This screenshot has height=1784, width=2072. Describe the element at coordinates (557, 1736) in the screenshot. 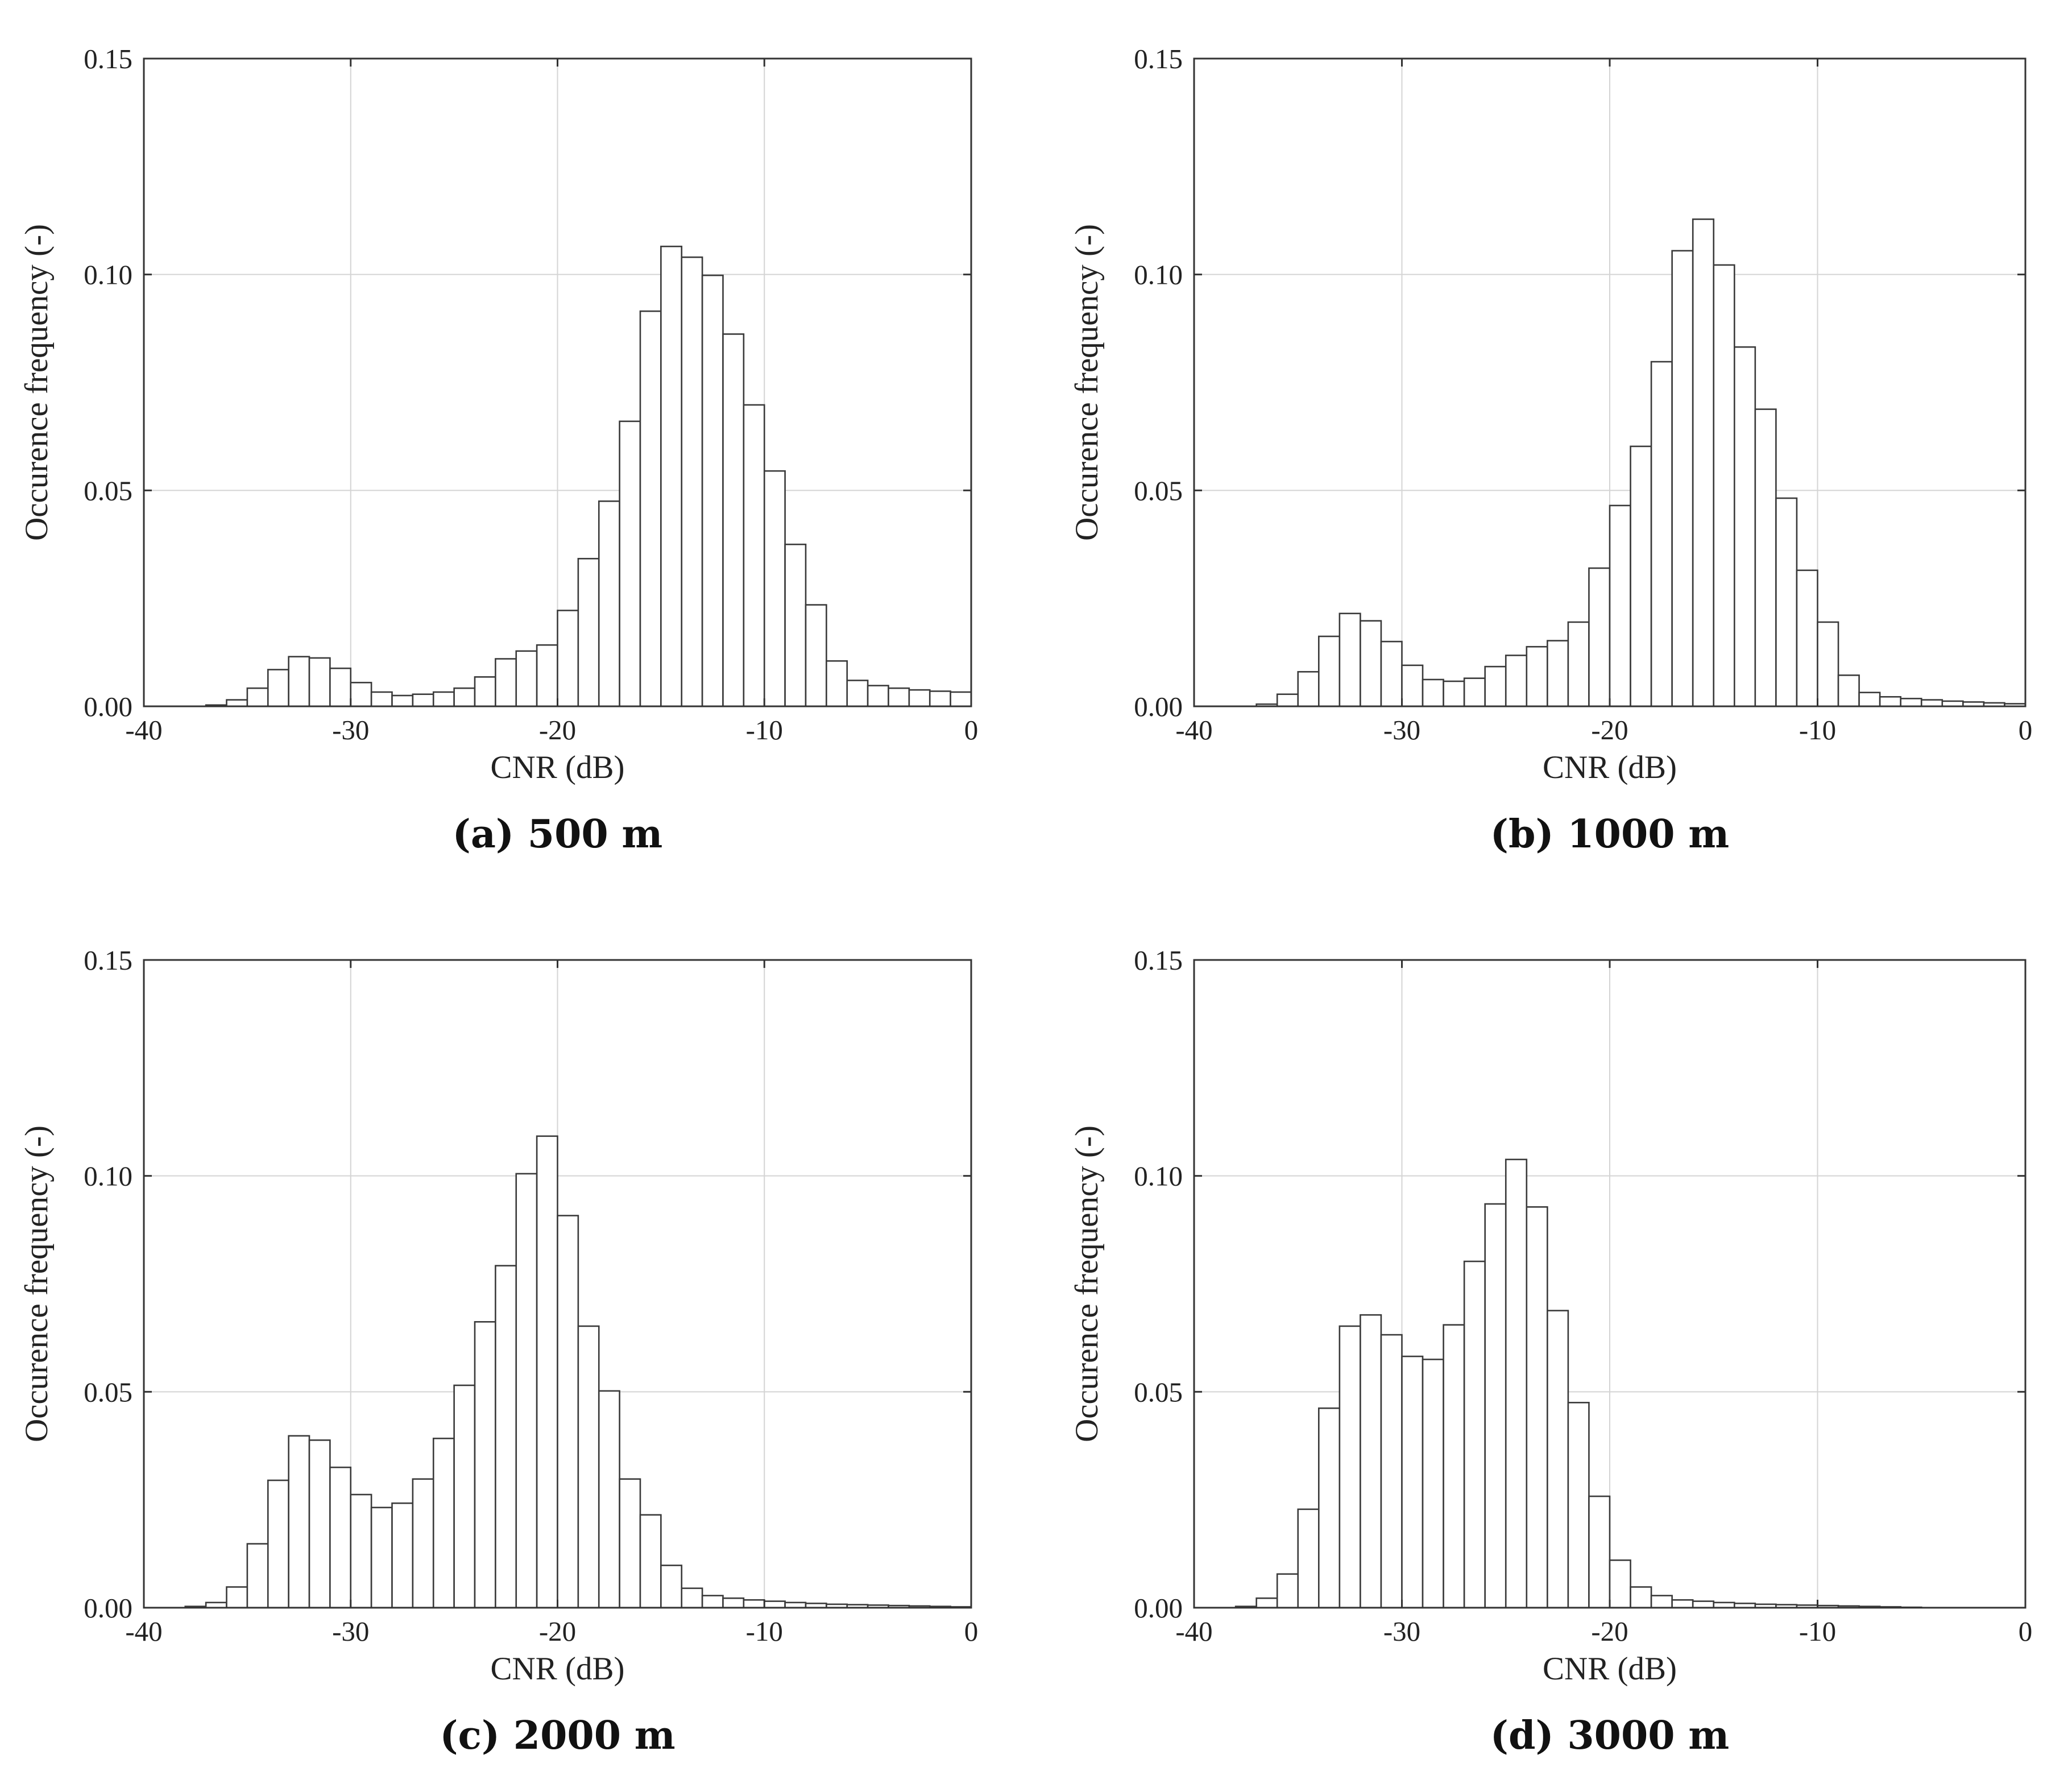

I see `panel-caption: (c) 2000 m` at that location.